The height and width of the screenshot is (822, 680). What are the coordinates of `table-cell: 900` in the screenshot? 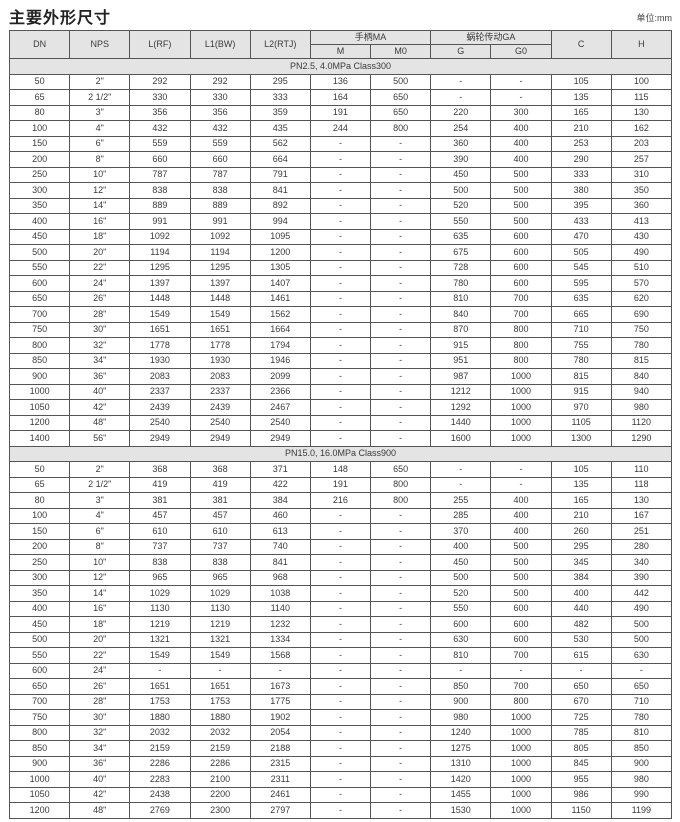 It's located at (641, 763).